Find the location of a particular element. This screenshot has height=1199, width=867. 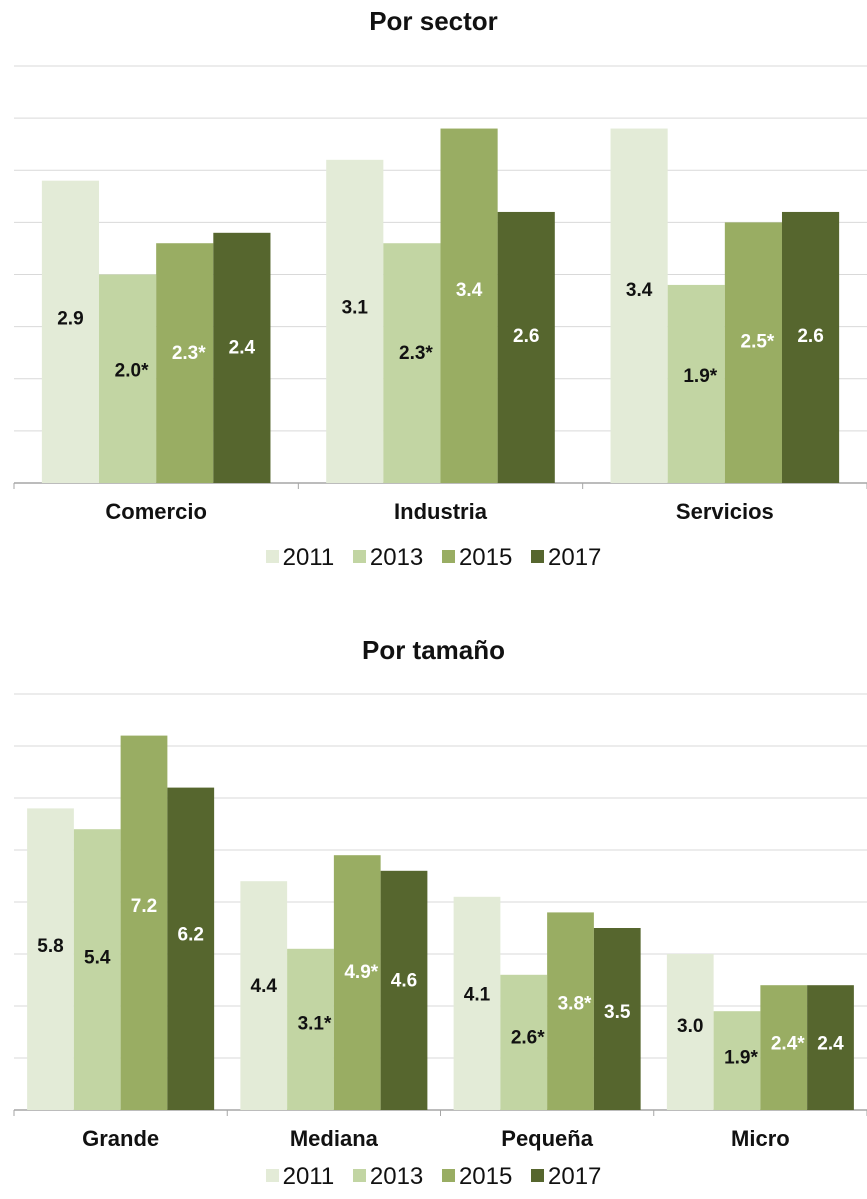

bar-mediana-2015 is located at coordinates (357, 982).